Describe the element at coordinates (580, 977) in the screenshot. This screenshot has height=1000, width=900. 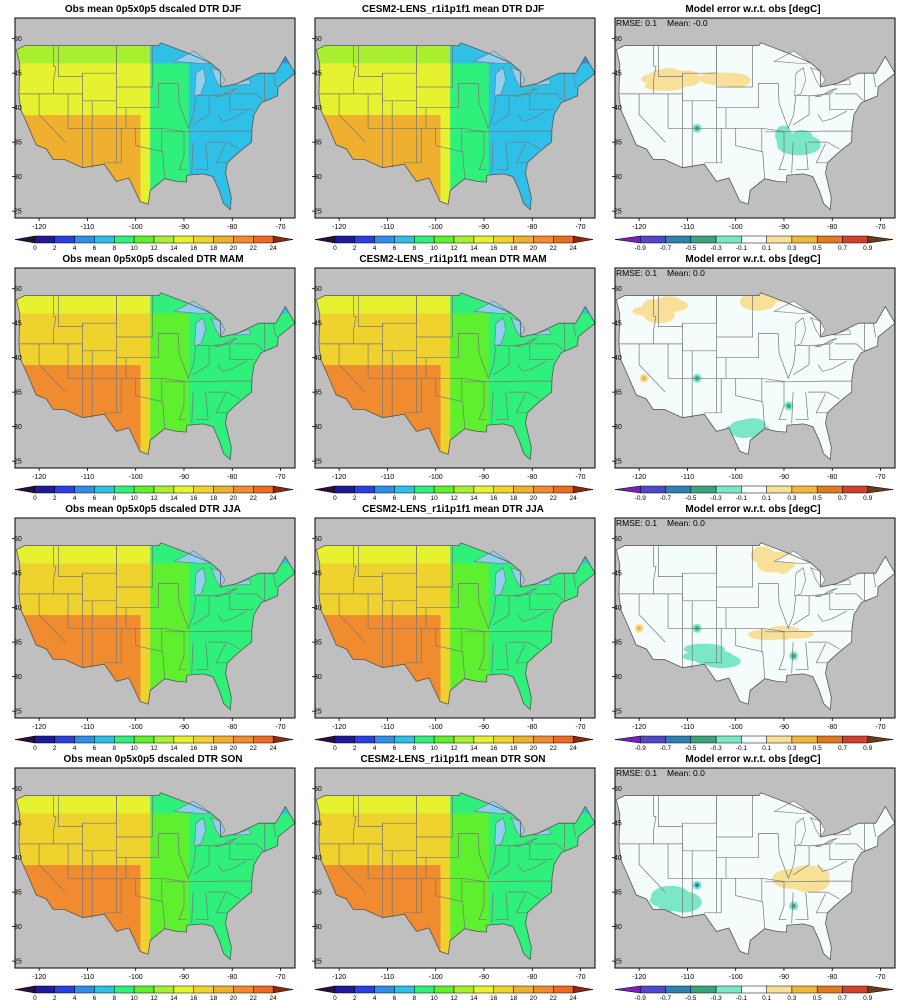
I see `lon-tick-label: -70` at that location.